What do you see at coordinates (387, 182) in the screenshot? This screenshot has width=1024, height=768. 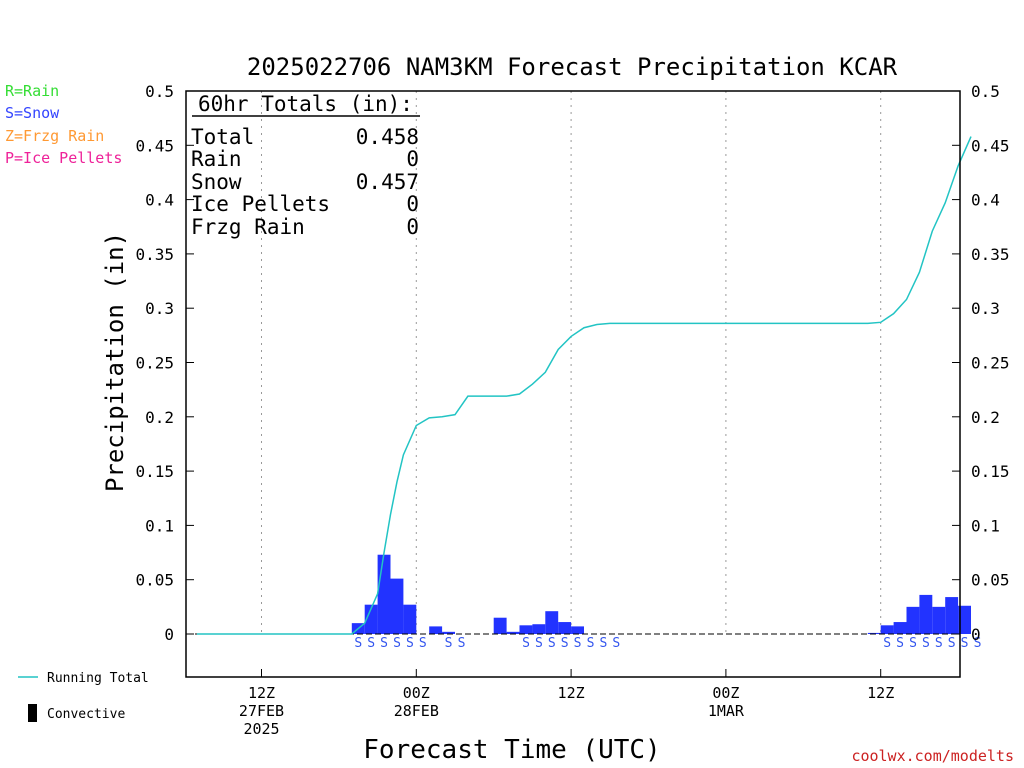 I see `totals-snow-value: 0.457` at bounding box center [387, 182].